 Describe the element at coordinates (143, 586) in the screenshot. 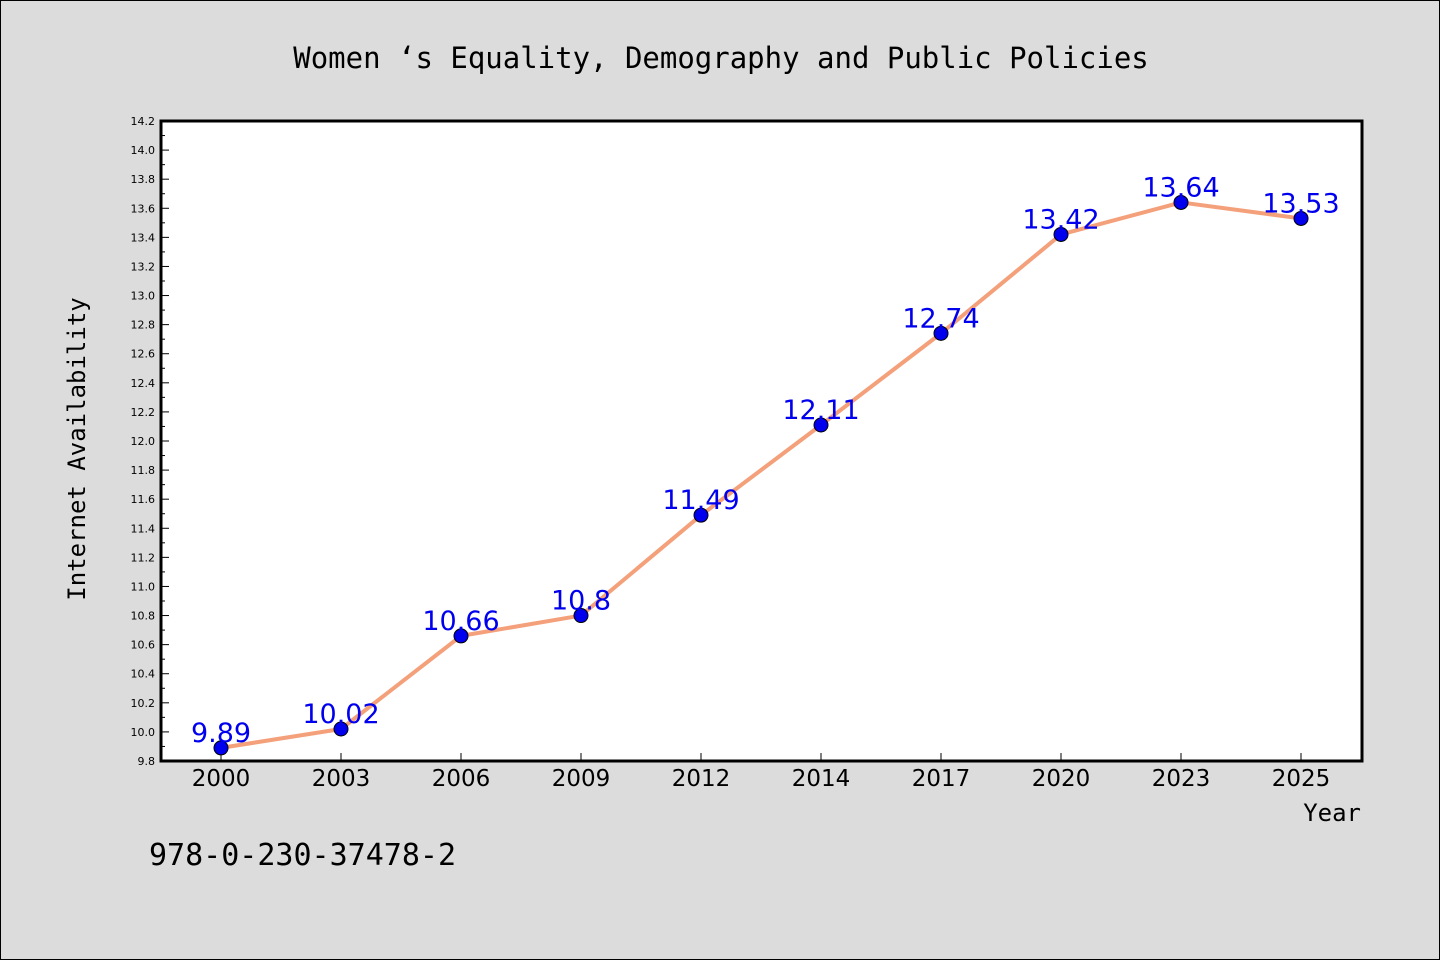

I see `y-tick-label: 11.0` at that location.